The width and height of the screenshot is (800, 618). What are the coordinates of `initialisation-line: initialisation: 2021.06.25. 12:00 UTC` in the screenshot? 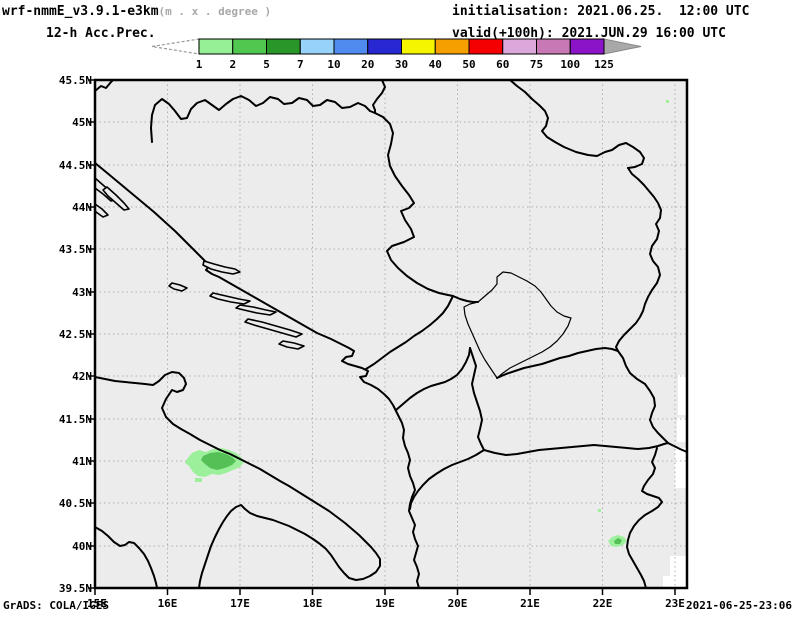 It's located at (601, 11).